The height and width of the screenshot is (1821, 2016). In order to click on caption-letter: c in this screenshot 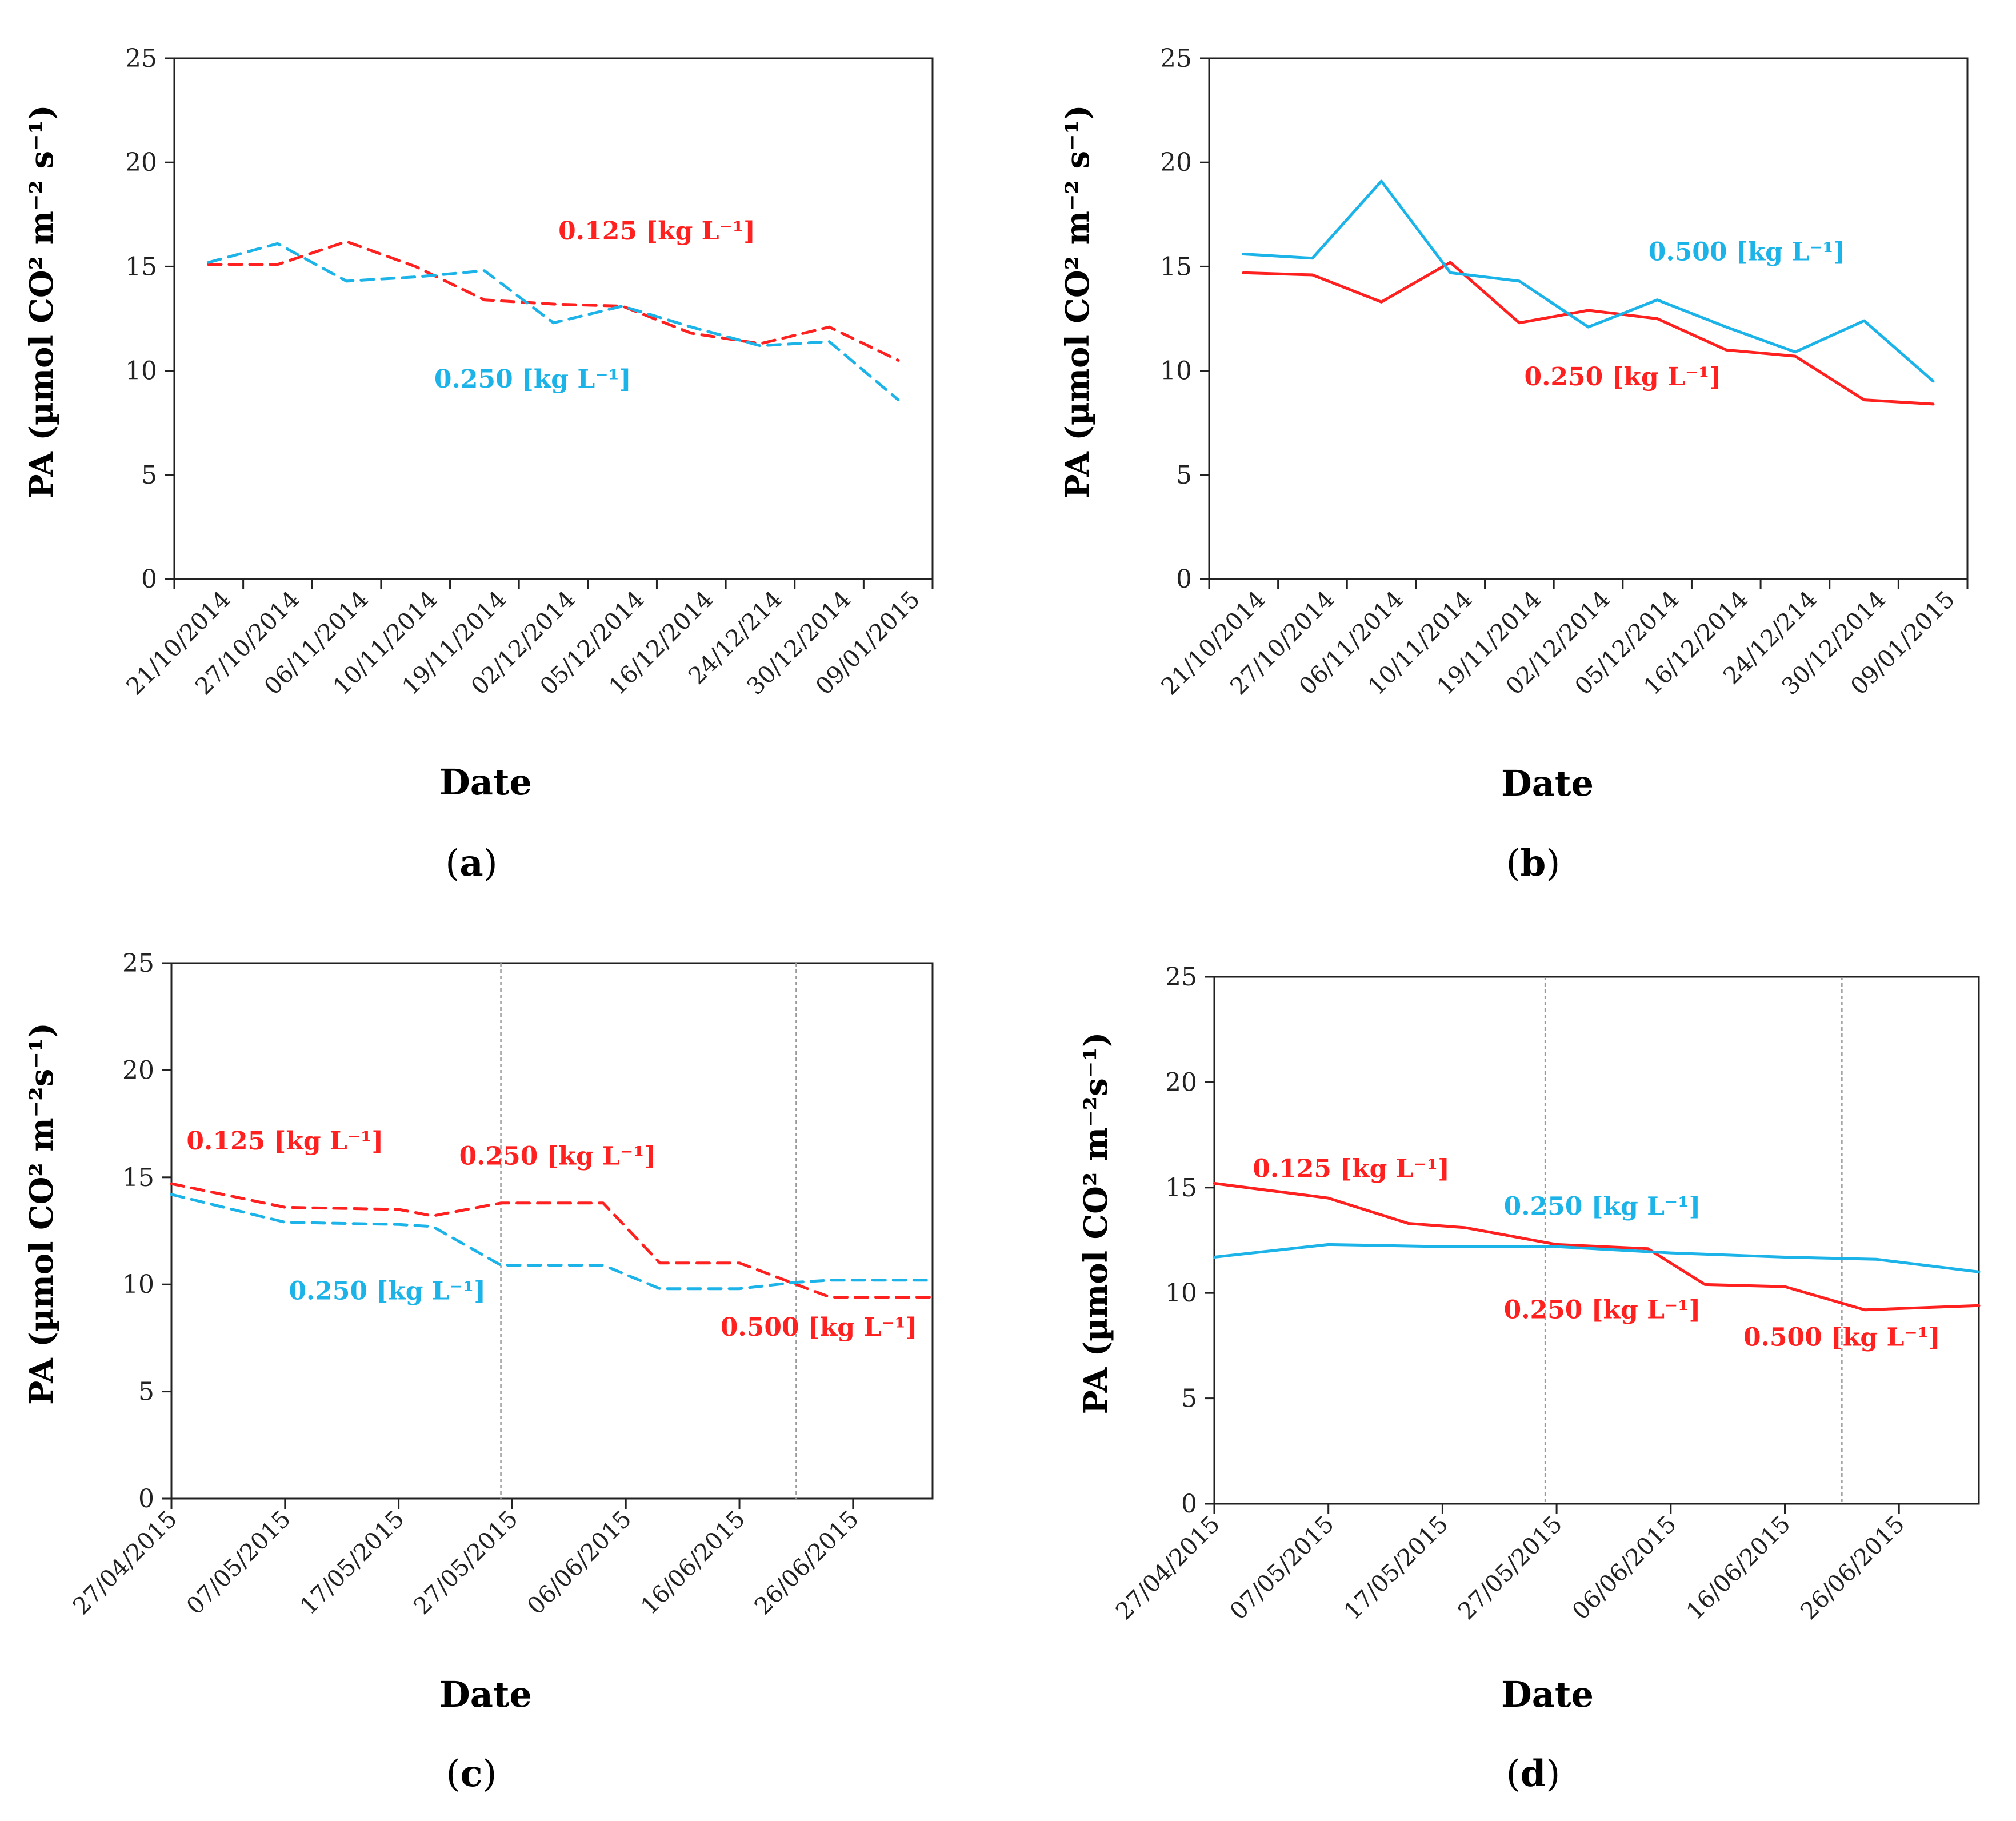, I will do `click(472, 1773)`.